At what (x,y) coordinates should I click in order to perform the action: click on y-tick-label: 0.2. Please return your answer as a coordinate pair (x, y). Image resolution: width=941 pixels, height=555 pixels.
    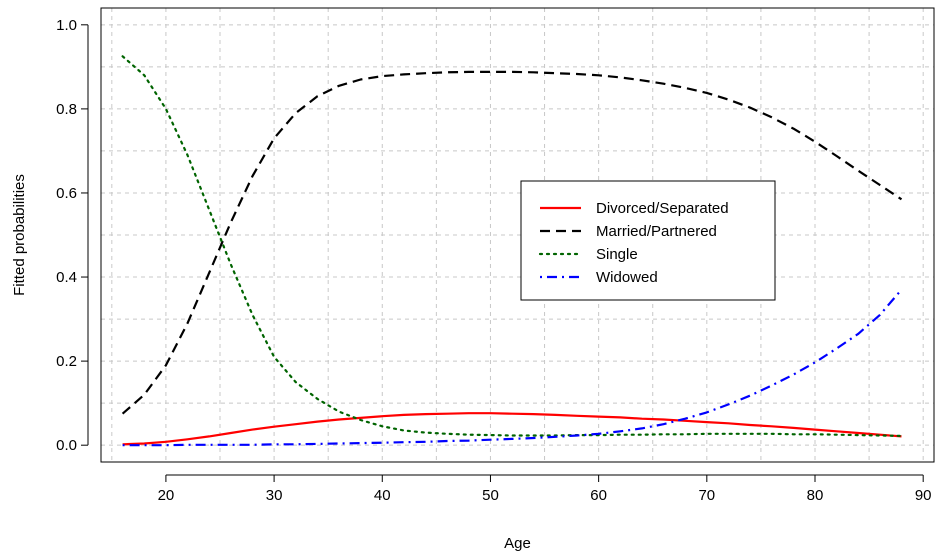
    Looking at the image, I should click on (66, 361).